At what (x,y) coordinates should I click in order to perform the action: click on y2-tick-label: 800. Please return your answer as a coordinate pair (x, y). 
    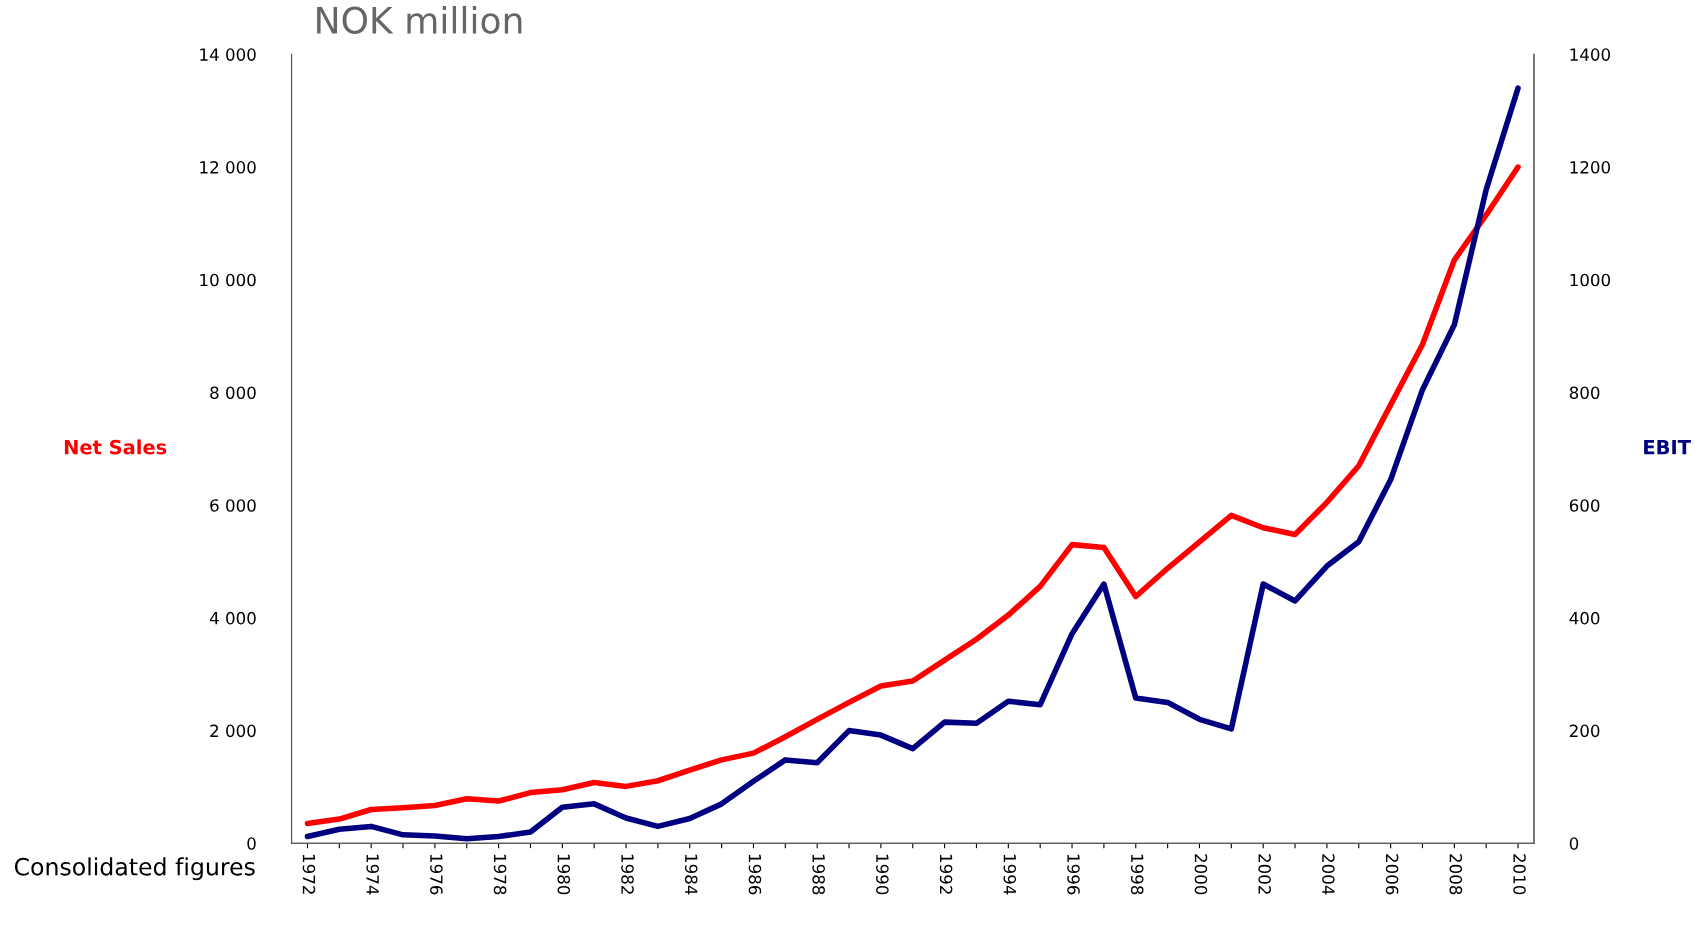
    Looking at the image, I should click on (1584, 393).